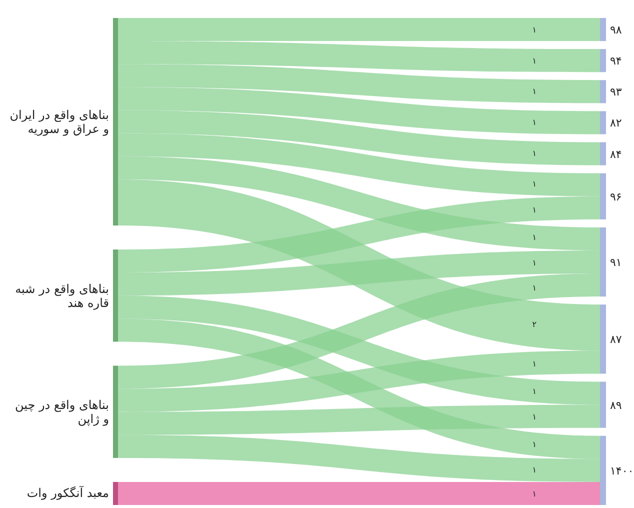 The height and width of the screenshot is (508, 634). What do you see at coordinates (616, 339) in the screenshot?
I see `category-label: ۸۷` at bounding box center [616, 339].